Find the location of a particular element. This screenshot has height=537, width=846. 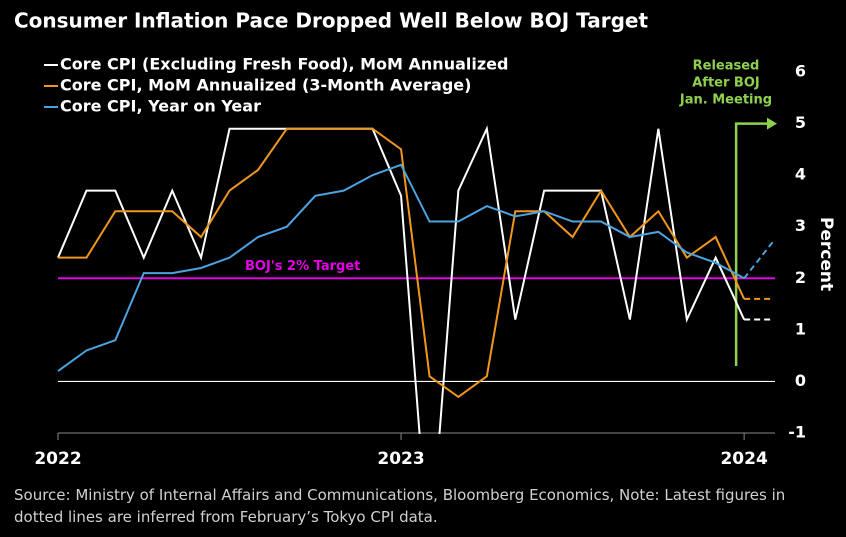

annotation-arrow is located at coordinates (752, 244).